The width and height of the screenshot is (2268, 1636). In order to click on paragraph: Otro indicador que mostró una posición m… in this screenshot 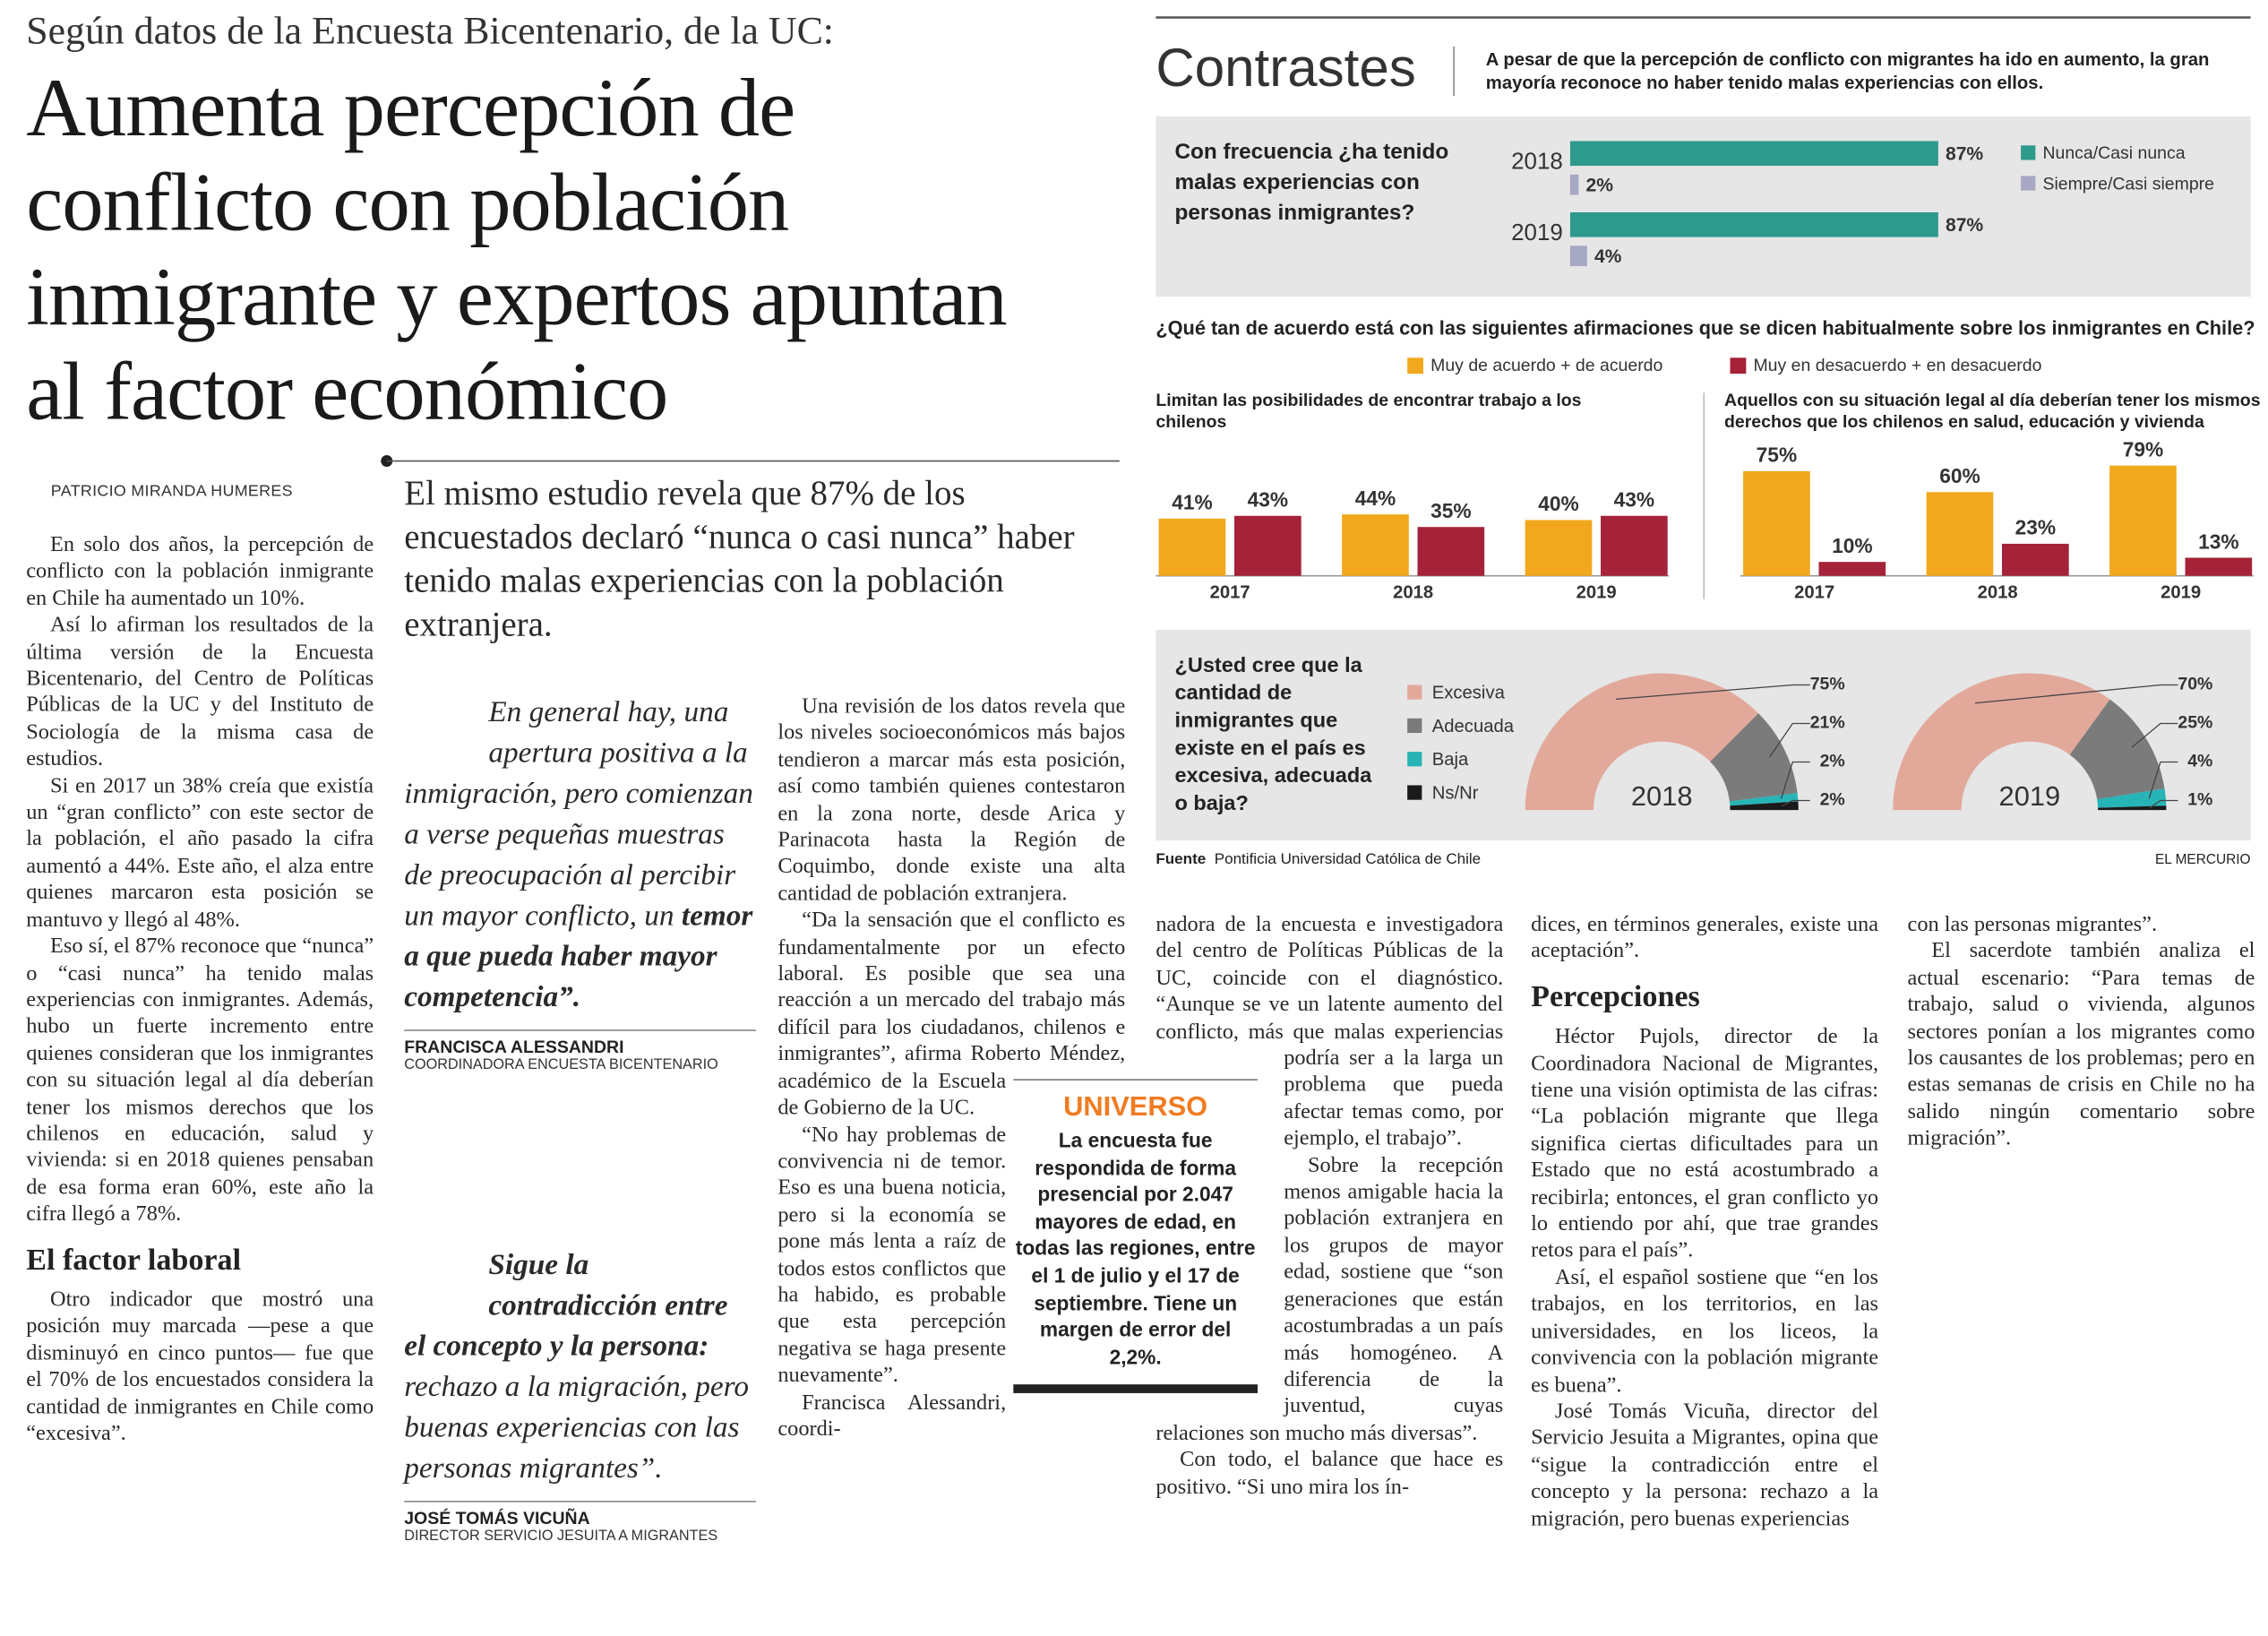, I will do `click(200, 1367)`.